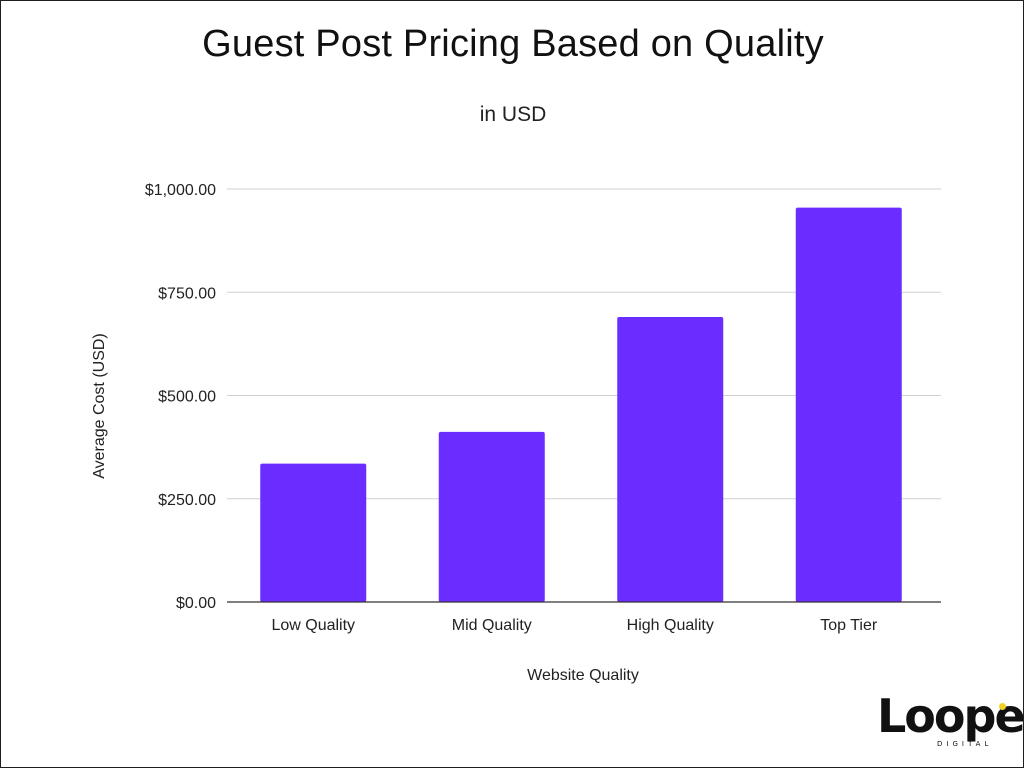 The width and height of the screenshot is (1024, 768). Describe the element at coordinates (670, 459) in the screenshot. I see `bar-high-quality` at that location.